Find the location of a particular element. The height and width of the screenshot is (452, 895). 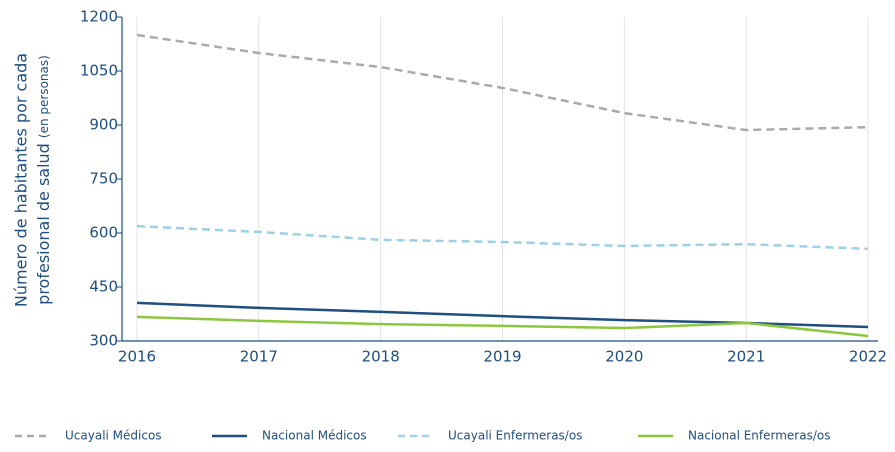

legend-label: Ucayali Médicos is located at coordinates (113, 436).